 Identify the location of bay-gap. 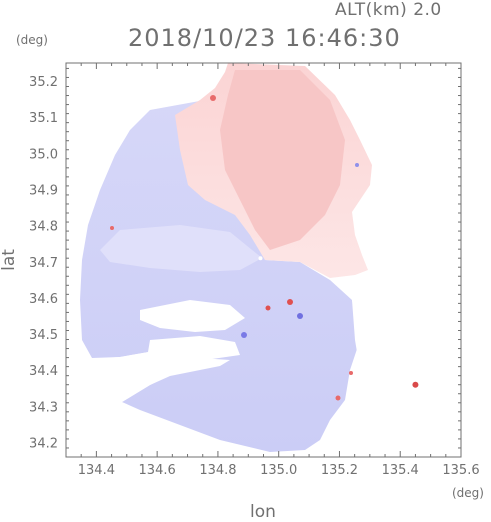
(192, 316).